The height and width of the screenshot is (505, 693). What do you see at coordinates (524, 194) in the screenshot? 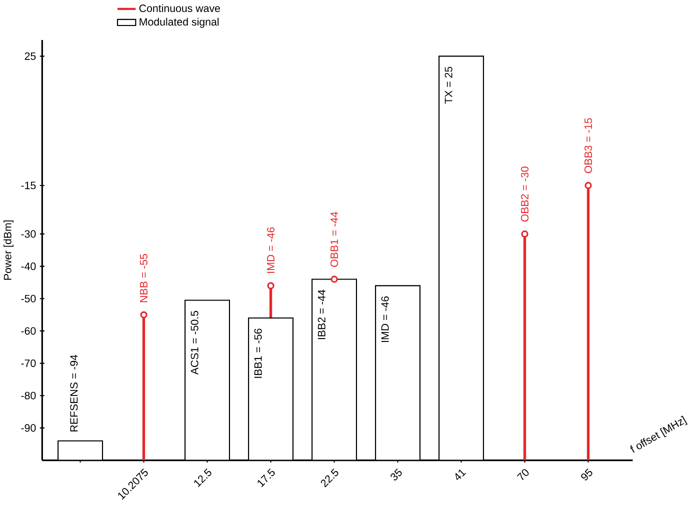
I see `data-label: OBB2 = -30` at bounding box center [524, 194].